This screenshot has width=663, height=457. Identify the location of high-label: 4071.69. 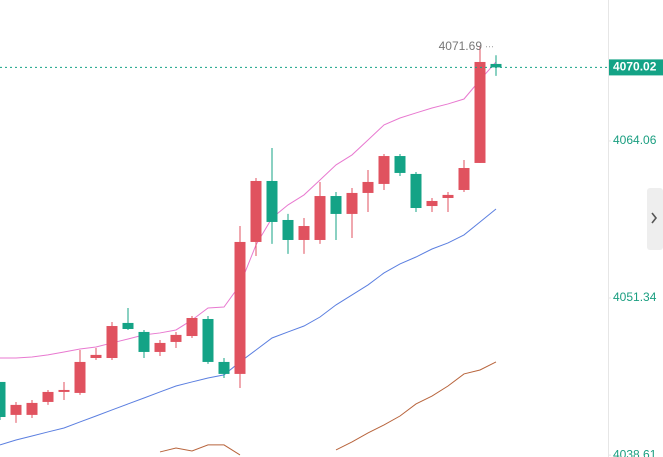
(461, 46).